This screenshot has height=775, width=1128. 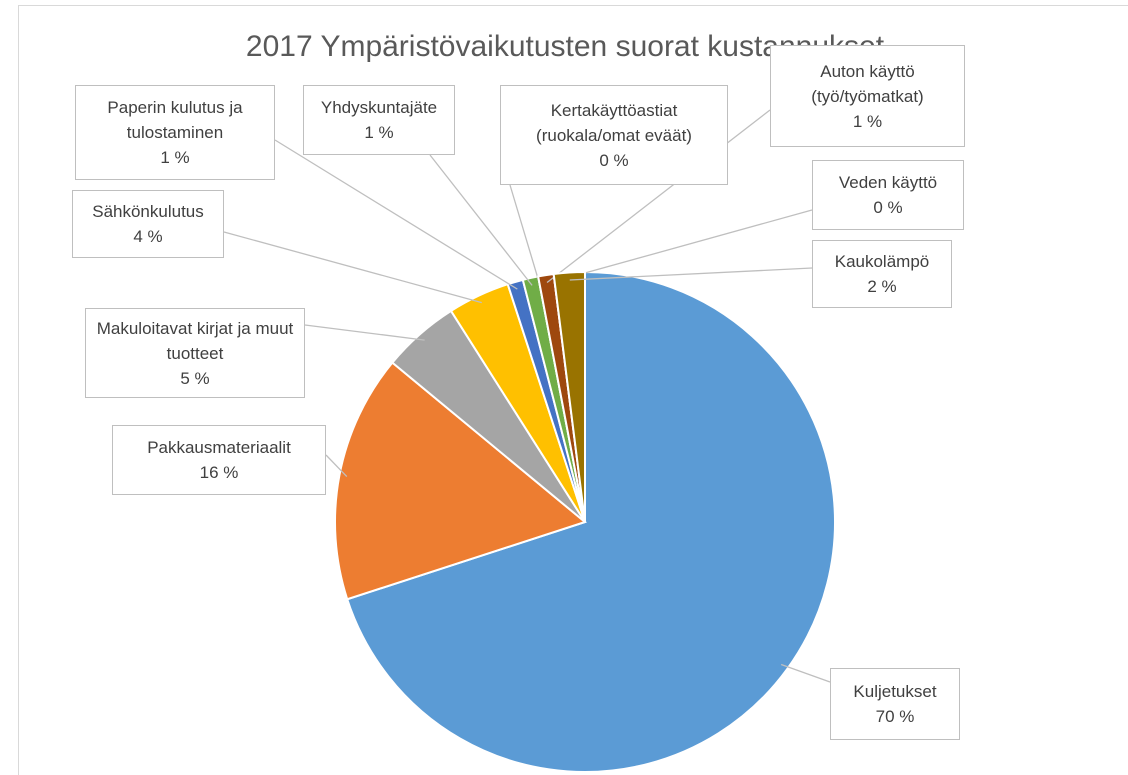 What do you see at coordinates (379, 107) in the screenshot?
I see `label-category: Yhdyskuntajäte` at bounding box center [379, 107].